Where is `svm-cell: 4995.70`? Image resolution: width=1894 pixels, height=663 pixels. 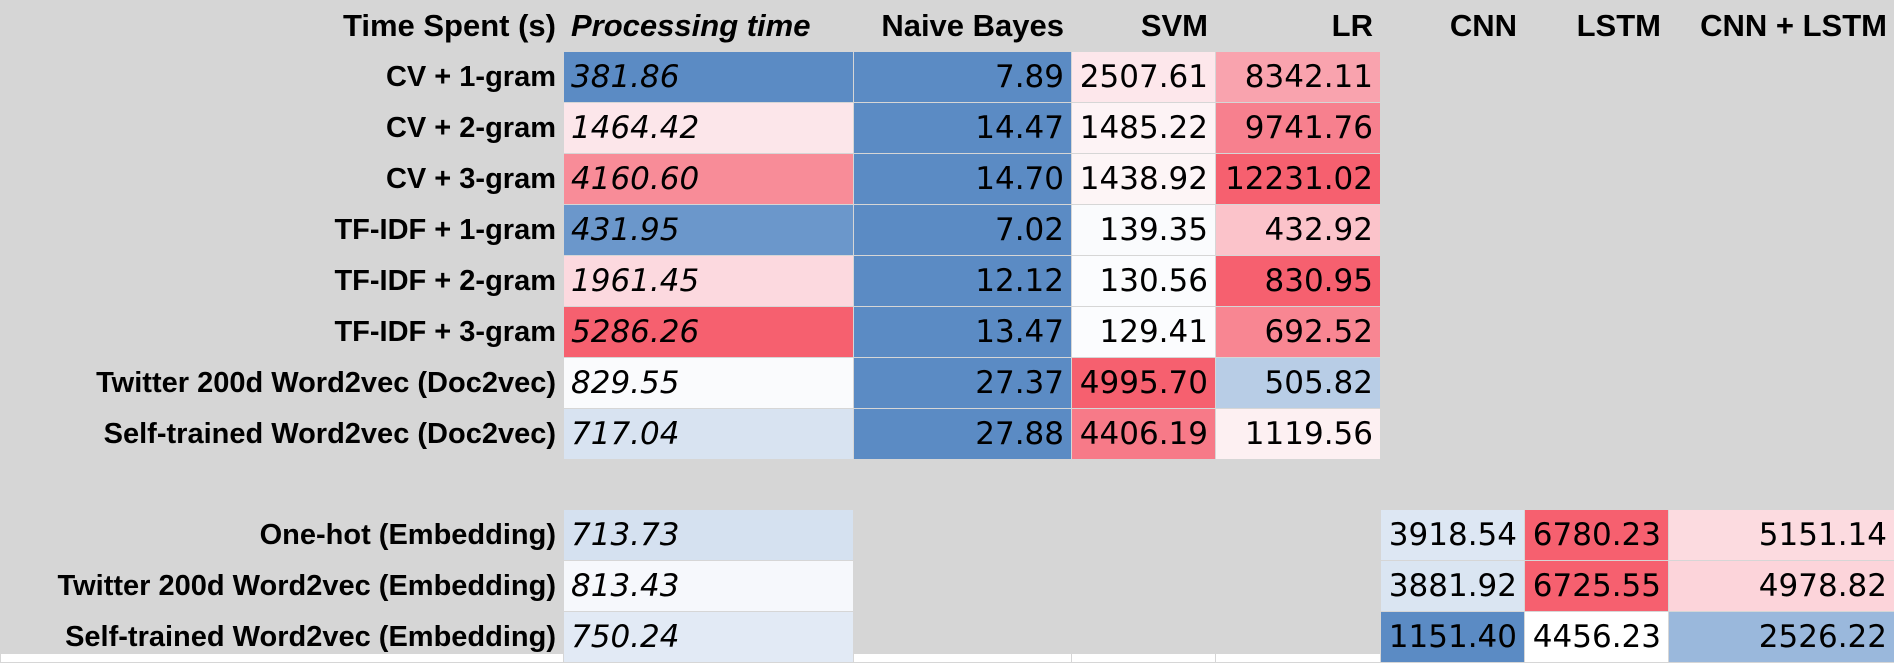 svm-cell: 4995.70 is located at coordinates (1144, 383).